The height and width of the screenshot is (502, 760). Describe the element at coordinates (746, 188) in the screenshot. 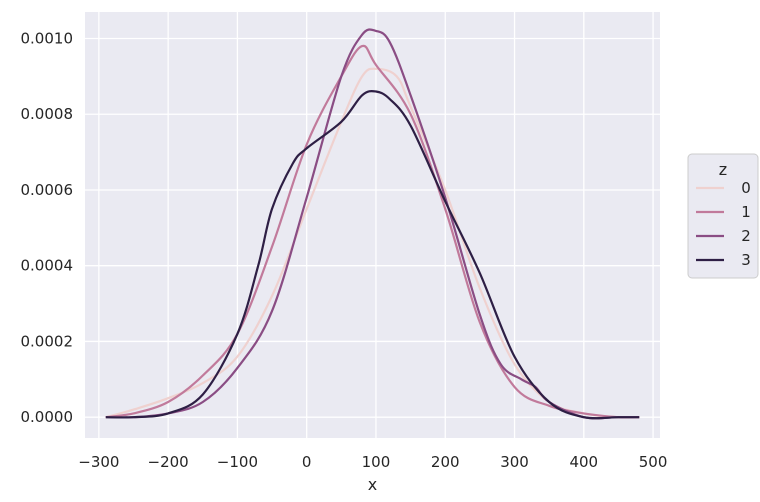

I see `legend-label: 0` at that location.